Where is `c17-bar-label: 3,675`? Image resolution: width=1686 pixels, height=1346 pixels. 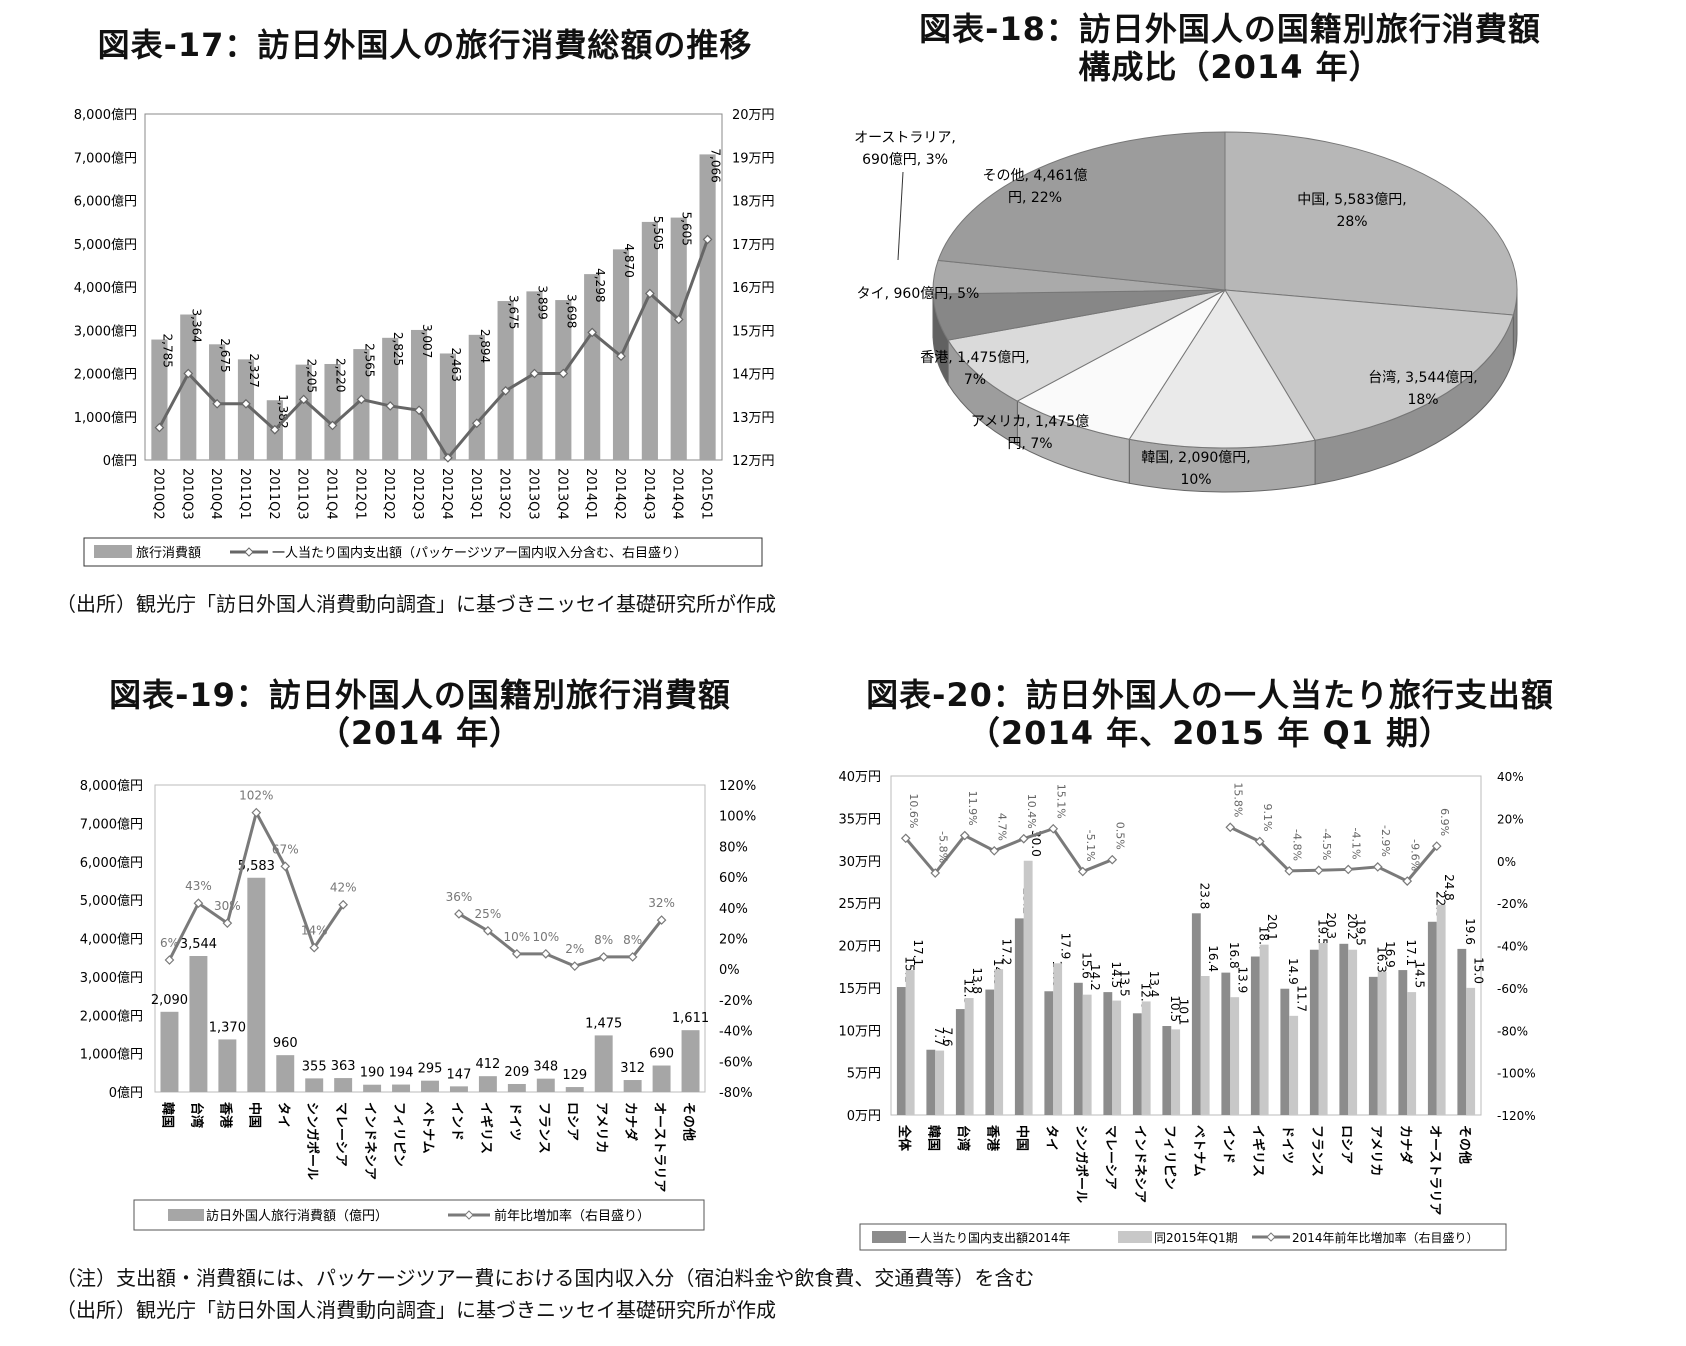 c17-bar-label: 3,675 is located at coordinates (514, 312).